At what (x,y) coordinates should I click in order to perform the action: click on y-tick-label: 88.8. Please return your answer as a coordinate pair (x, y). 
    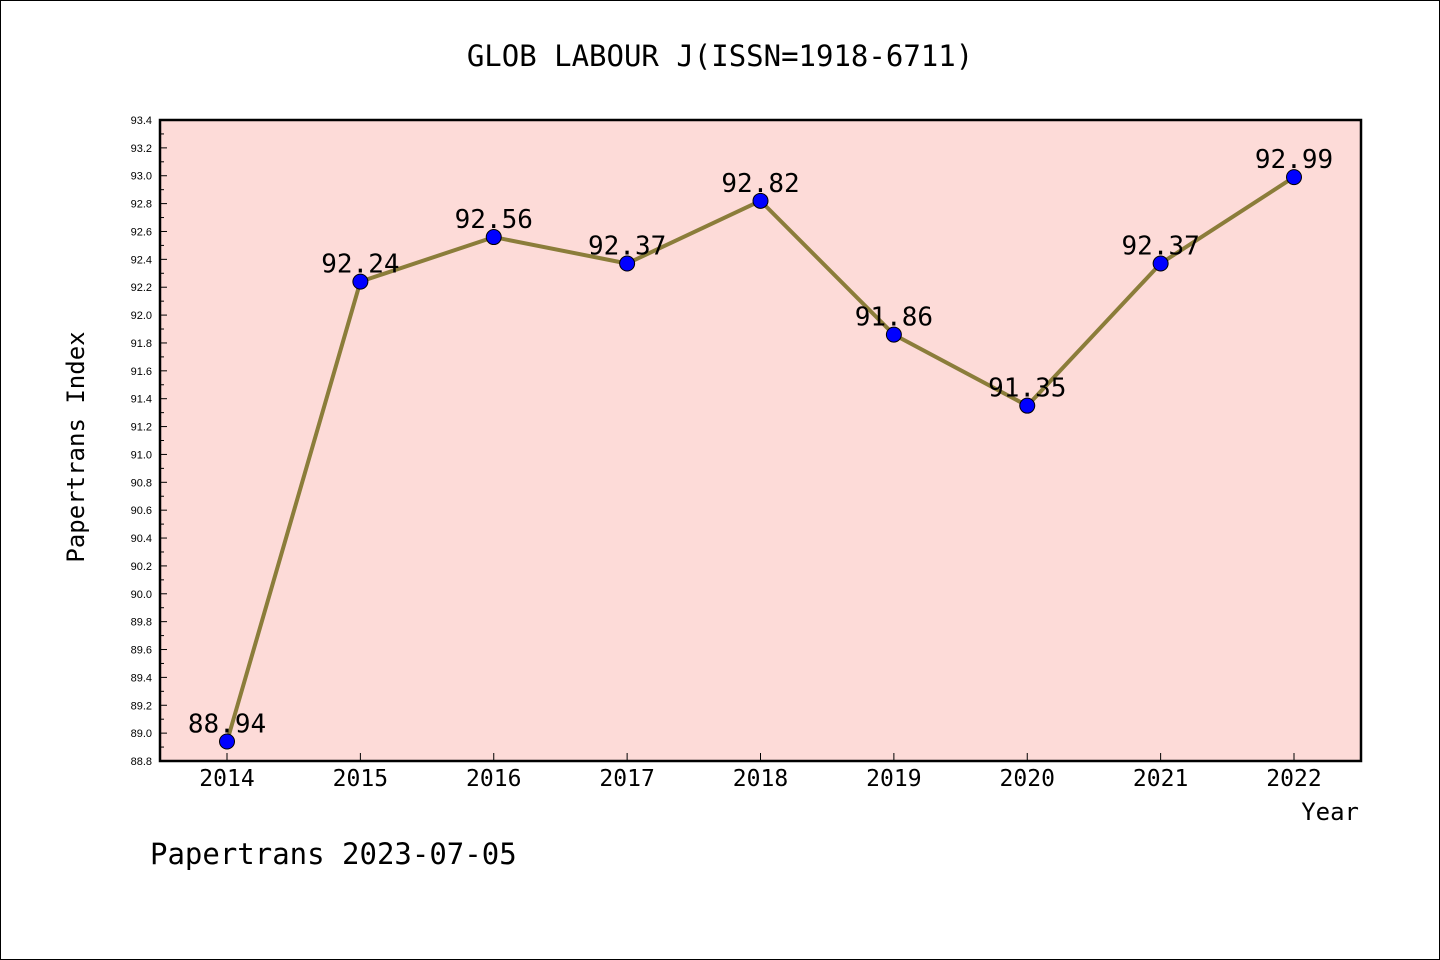
    Looking at the image, I should click on (141, 762).